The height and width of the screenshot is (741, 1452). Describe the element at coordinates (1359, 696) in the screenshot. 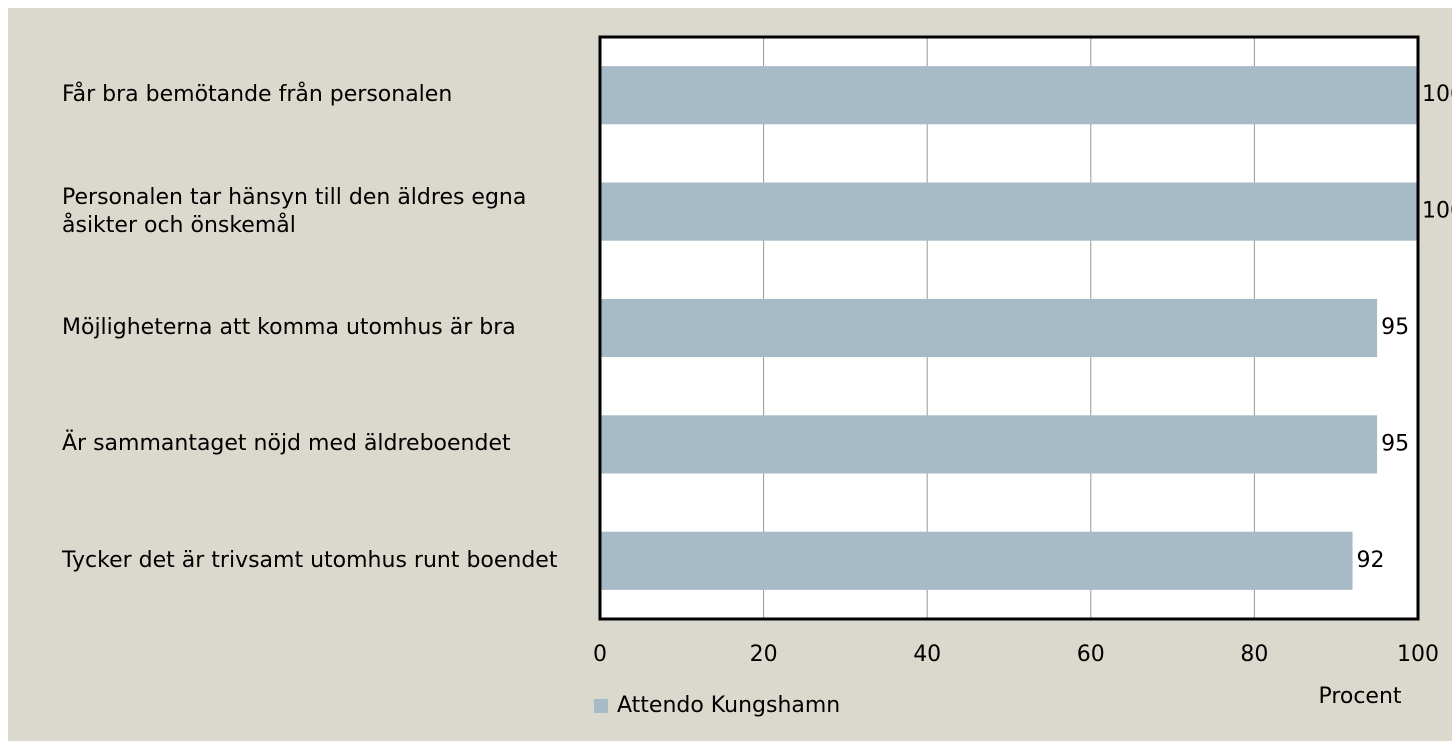

I see `x-axis-label: Procent` at that location.